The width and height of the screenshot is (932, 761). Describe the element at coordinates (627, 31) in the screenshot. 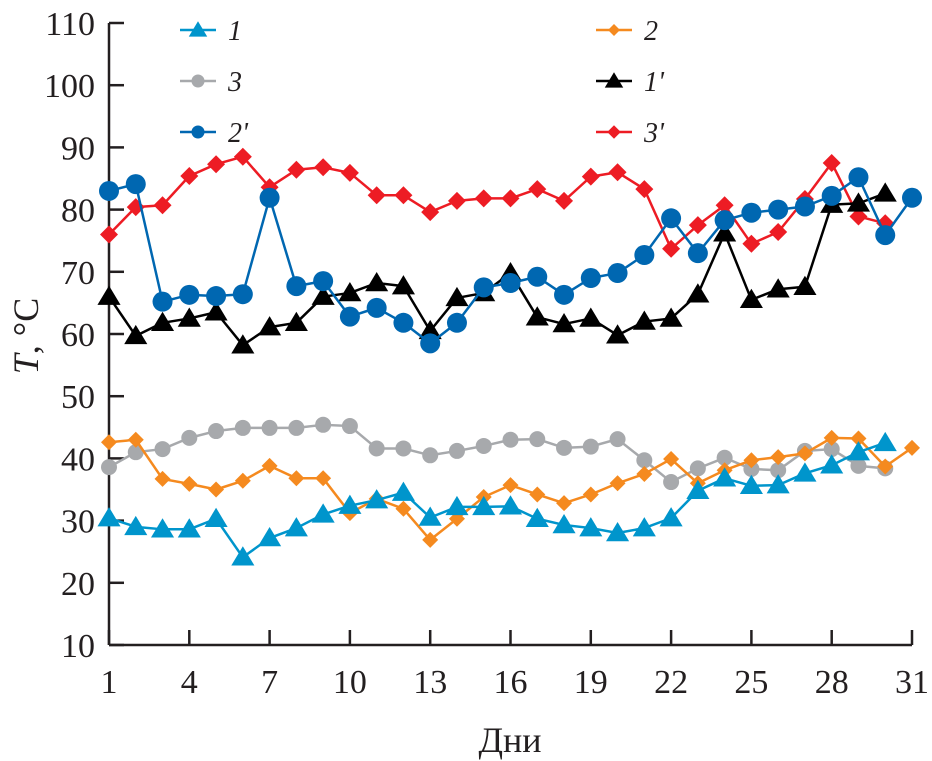

I see `legend-item-2: 2` at that location.